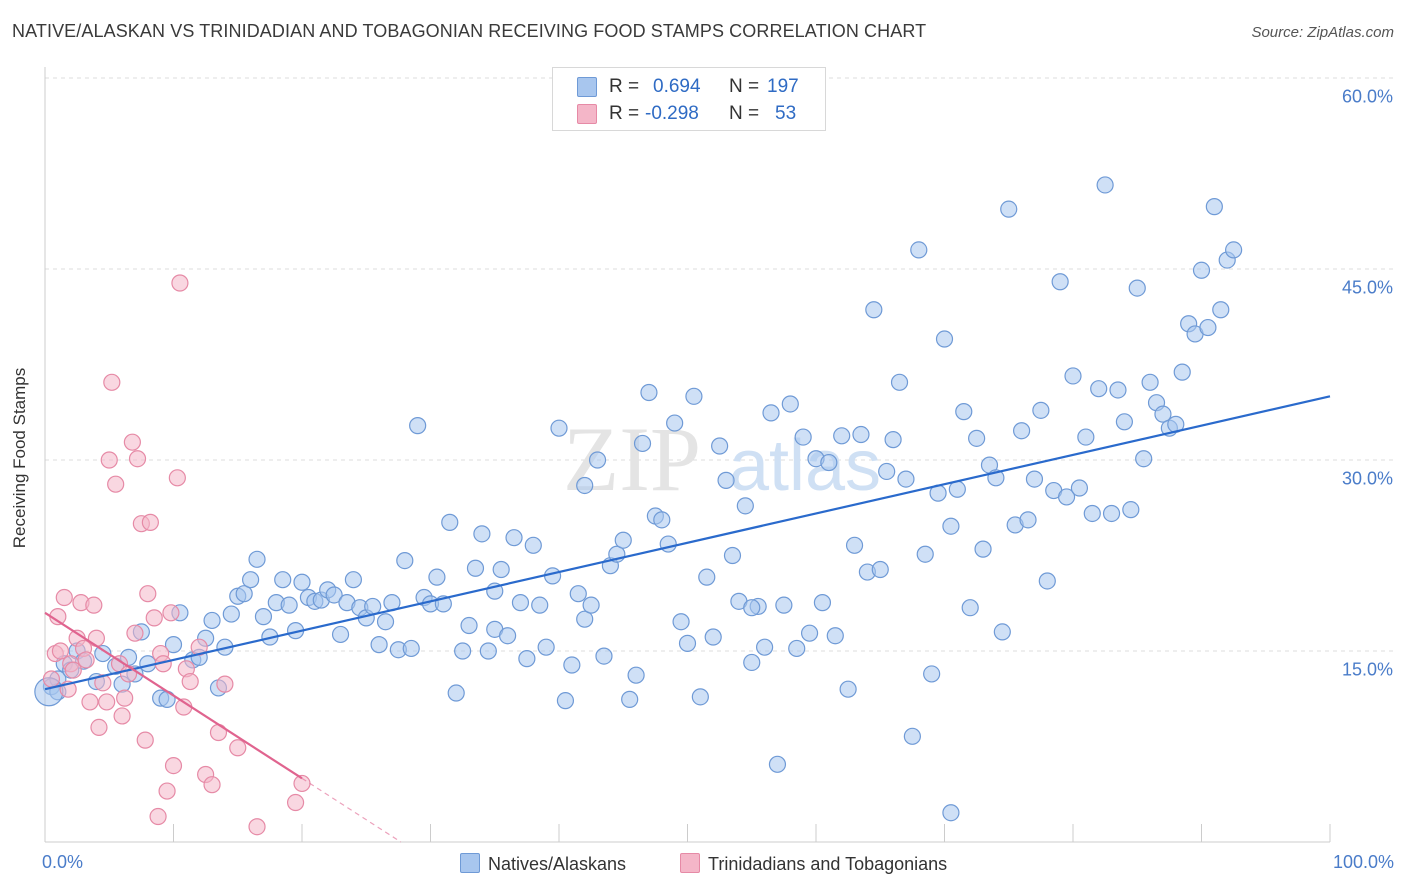 Image resolution: width=1406 pixels, height=892 pixels. I want to click on legend-item-natives: Natives/Alaskans, so click(543, 864).